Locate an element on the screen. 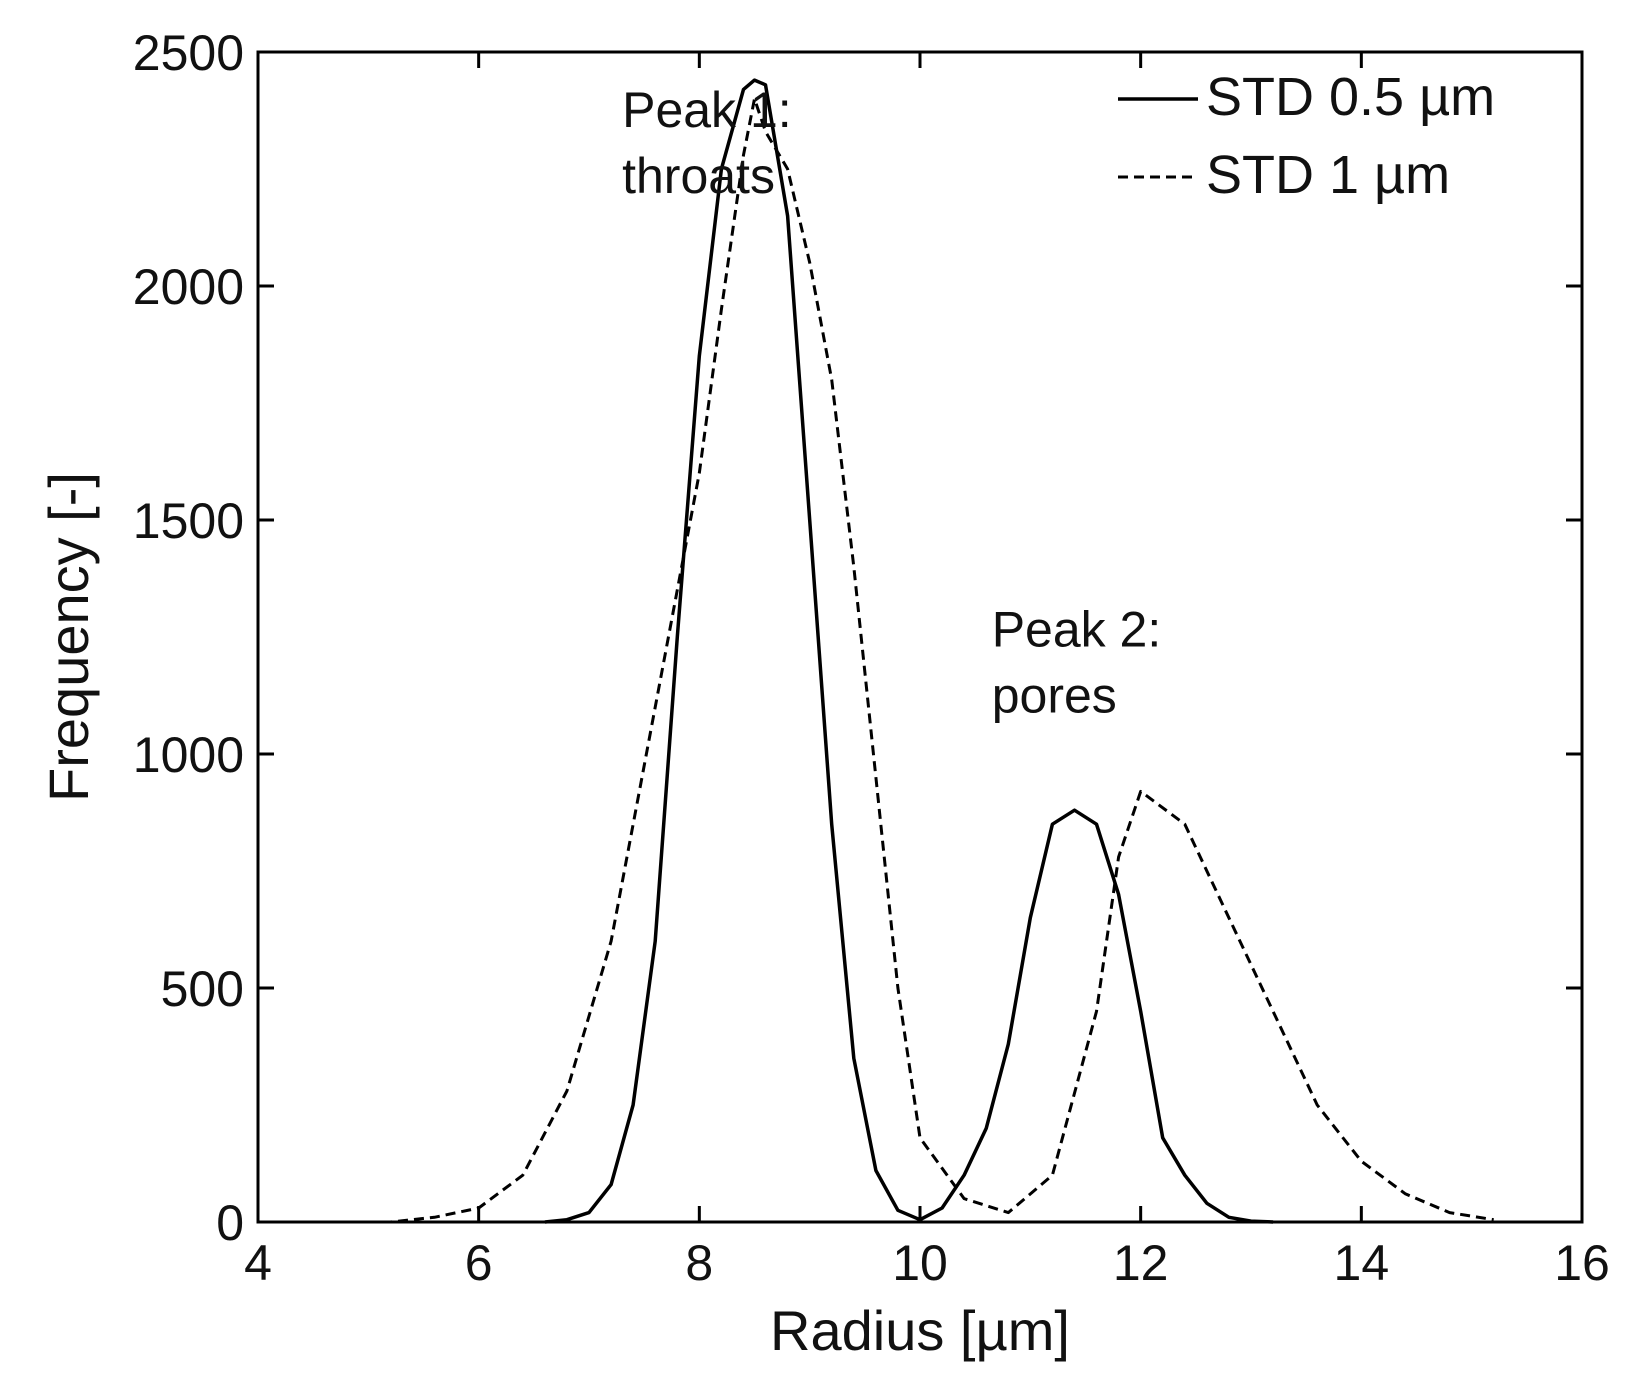  x-tick-label: 14 is located at coordinates (1362, 1263).